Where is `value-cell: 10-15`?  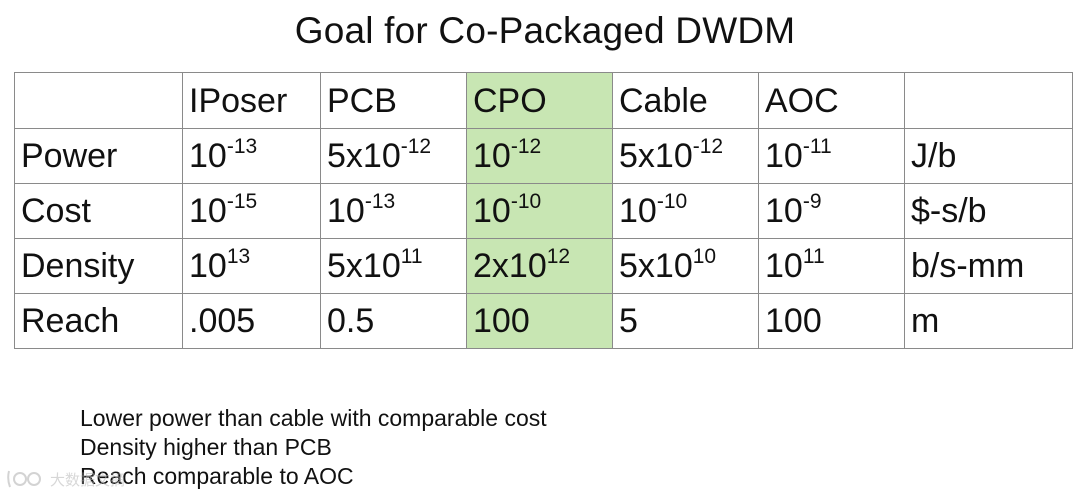
value-cell: 10-15 is located at coordinates (251, 211).